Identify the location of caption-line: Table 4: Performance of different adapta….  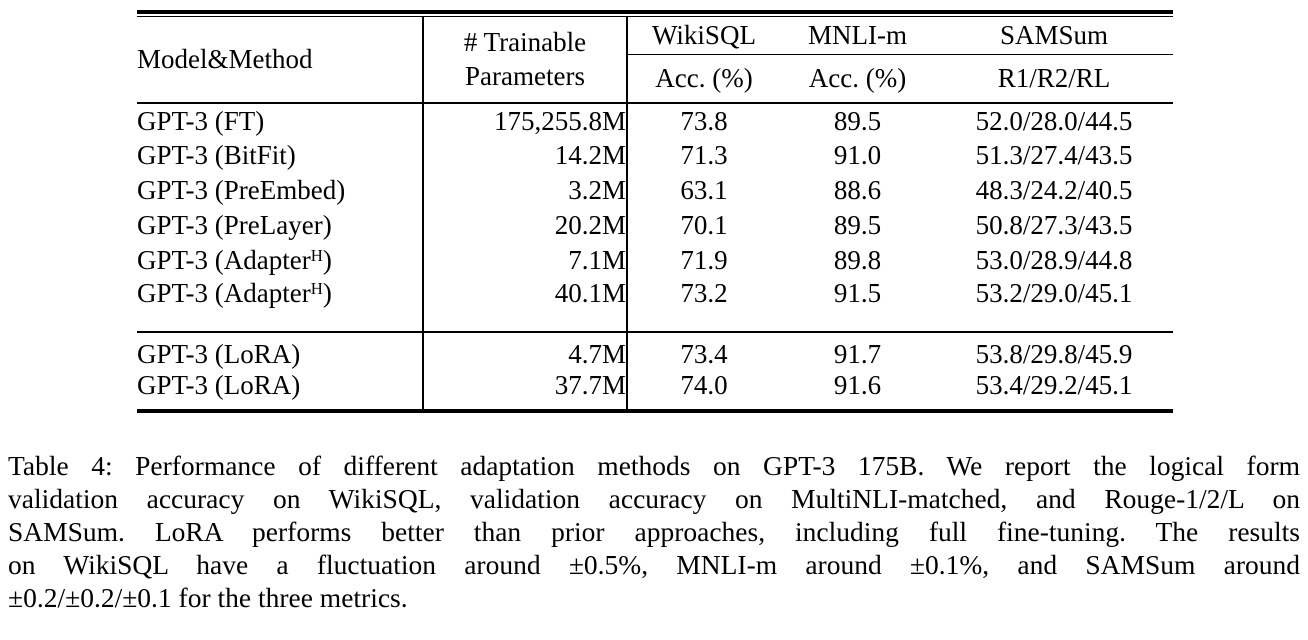
(654, 465).